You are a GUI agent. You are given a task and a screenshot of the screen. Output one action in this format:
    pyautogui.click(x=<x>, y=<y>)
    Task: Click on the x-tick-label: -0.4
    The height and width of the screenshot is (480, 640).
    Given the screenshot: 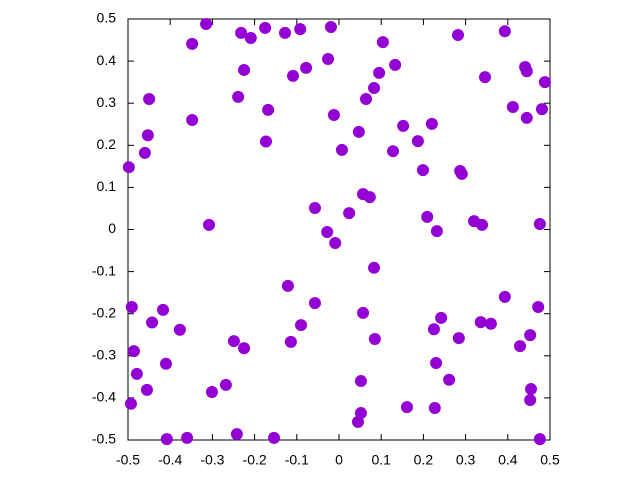 What is the action you would take?
    pyautogui.click(x=170, y=460)
    